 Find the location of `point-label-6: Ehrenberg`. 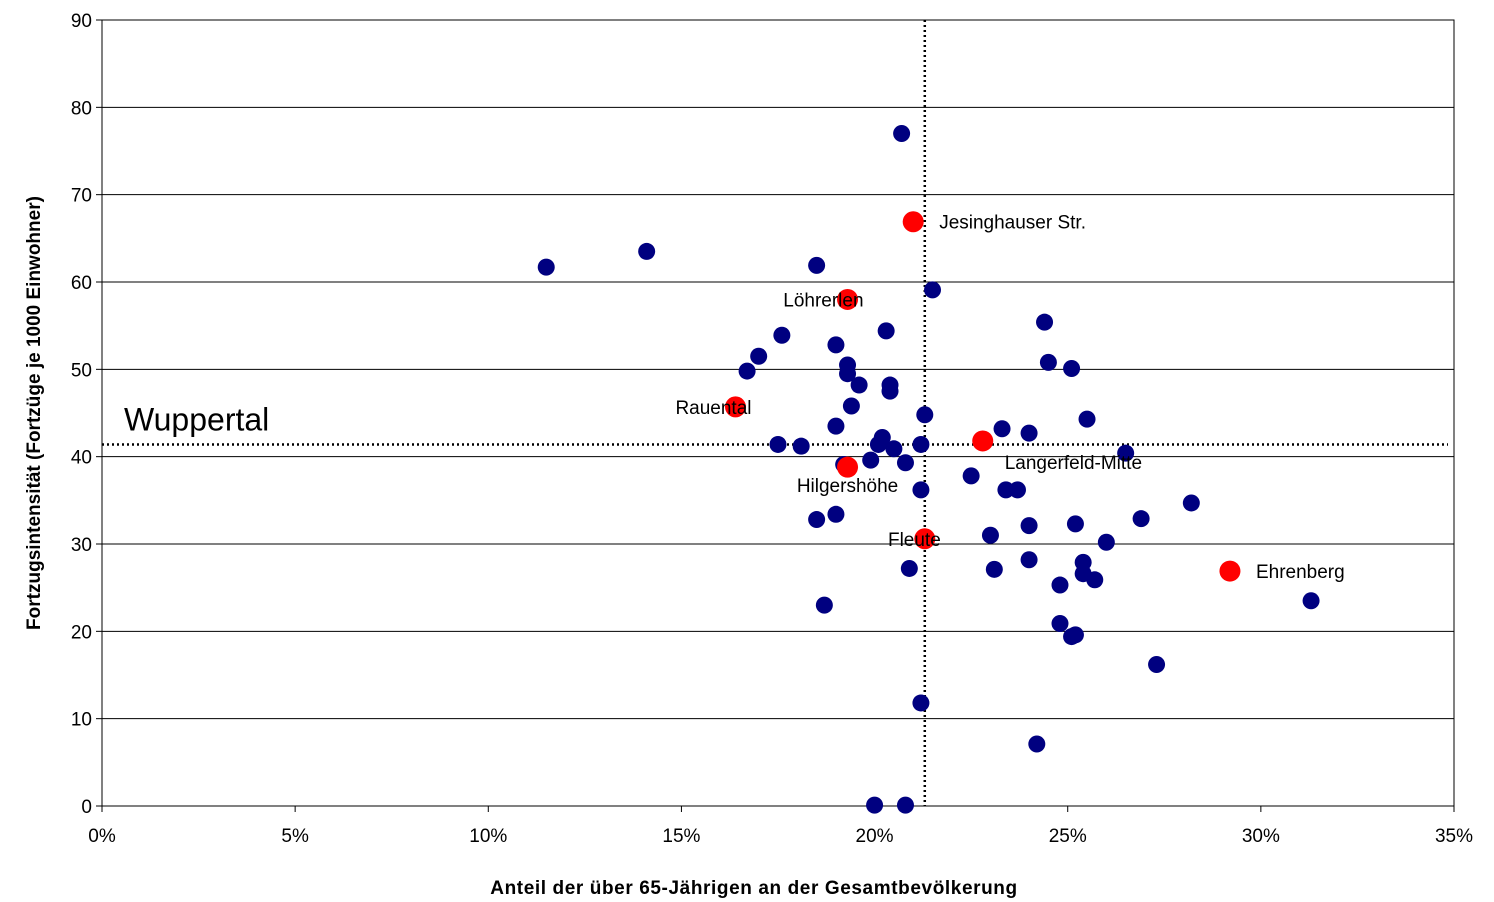

point-label-6: Ehrenberg is located at coordinates (1300, 572).